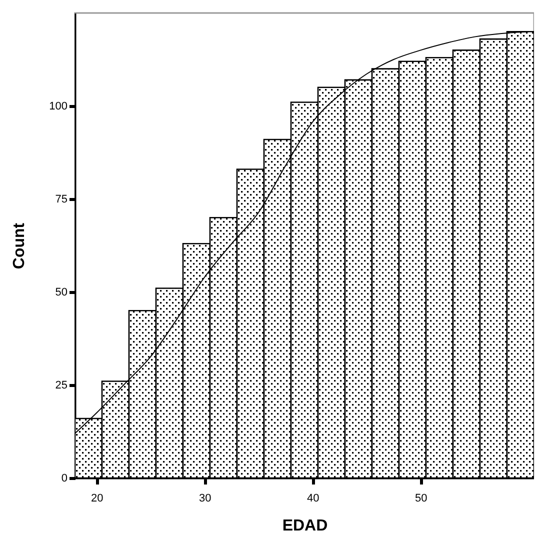 This screenshot has width=543, height=547. Describe the element at coordinates (313, 498) in the screenshot. I see `x-tick-label: 40` at that location.